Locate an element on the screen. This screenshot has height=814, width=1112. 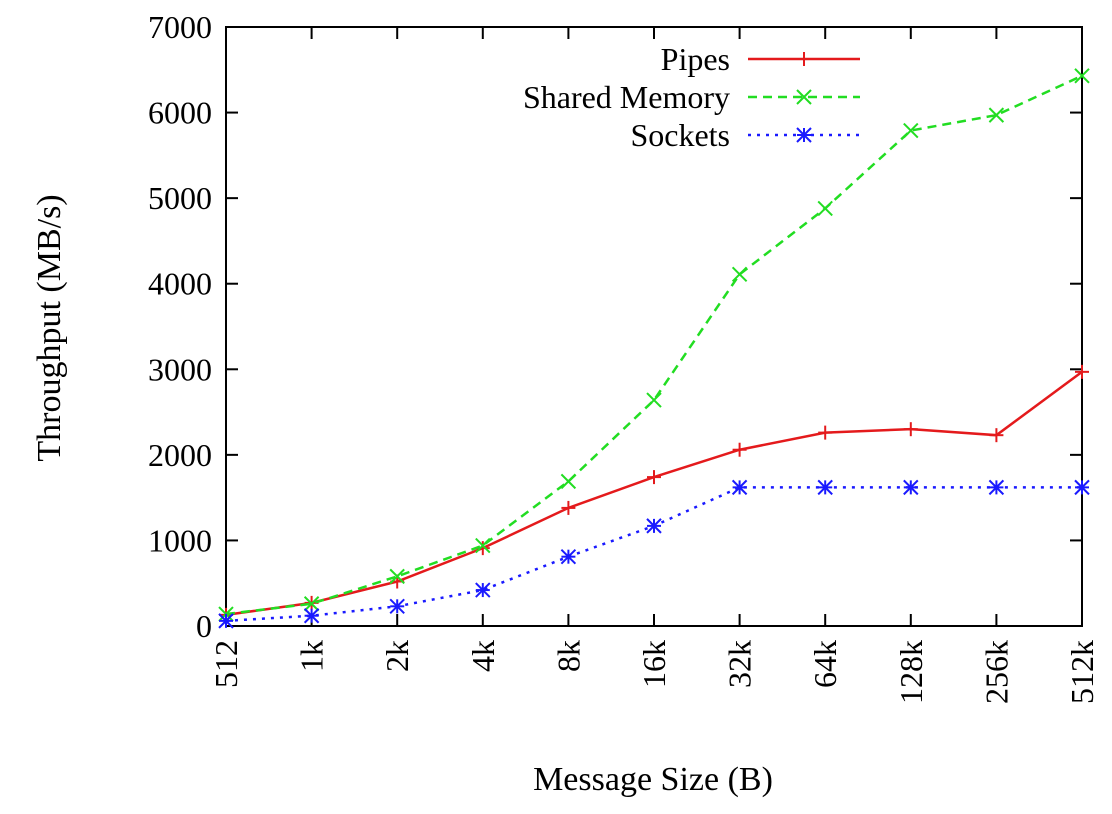
legend-entry: Shared Memory is located at coordinates (691, 97).